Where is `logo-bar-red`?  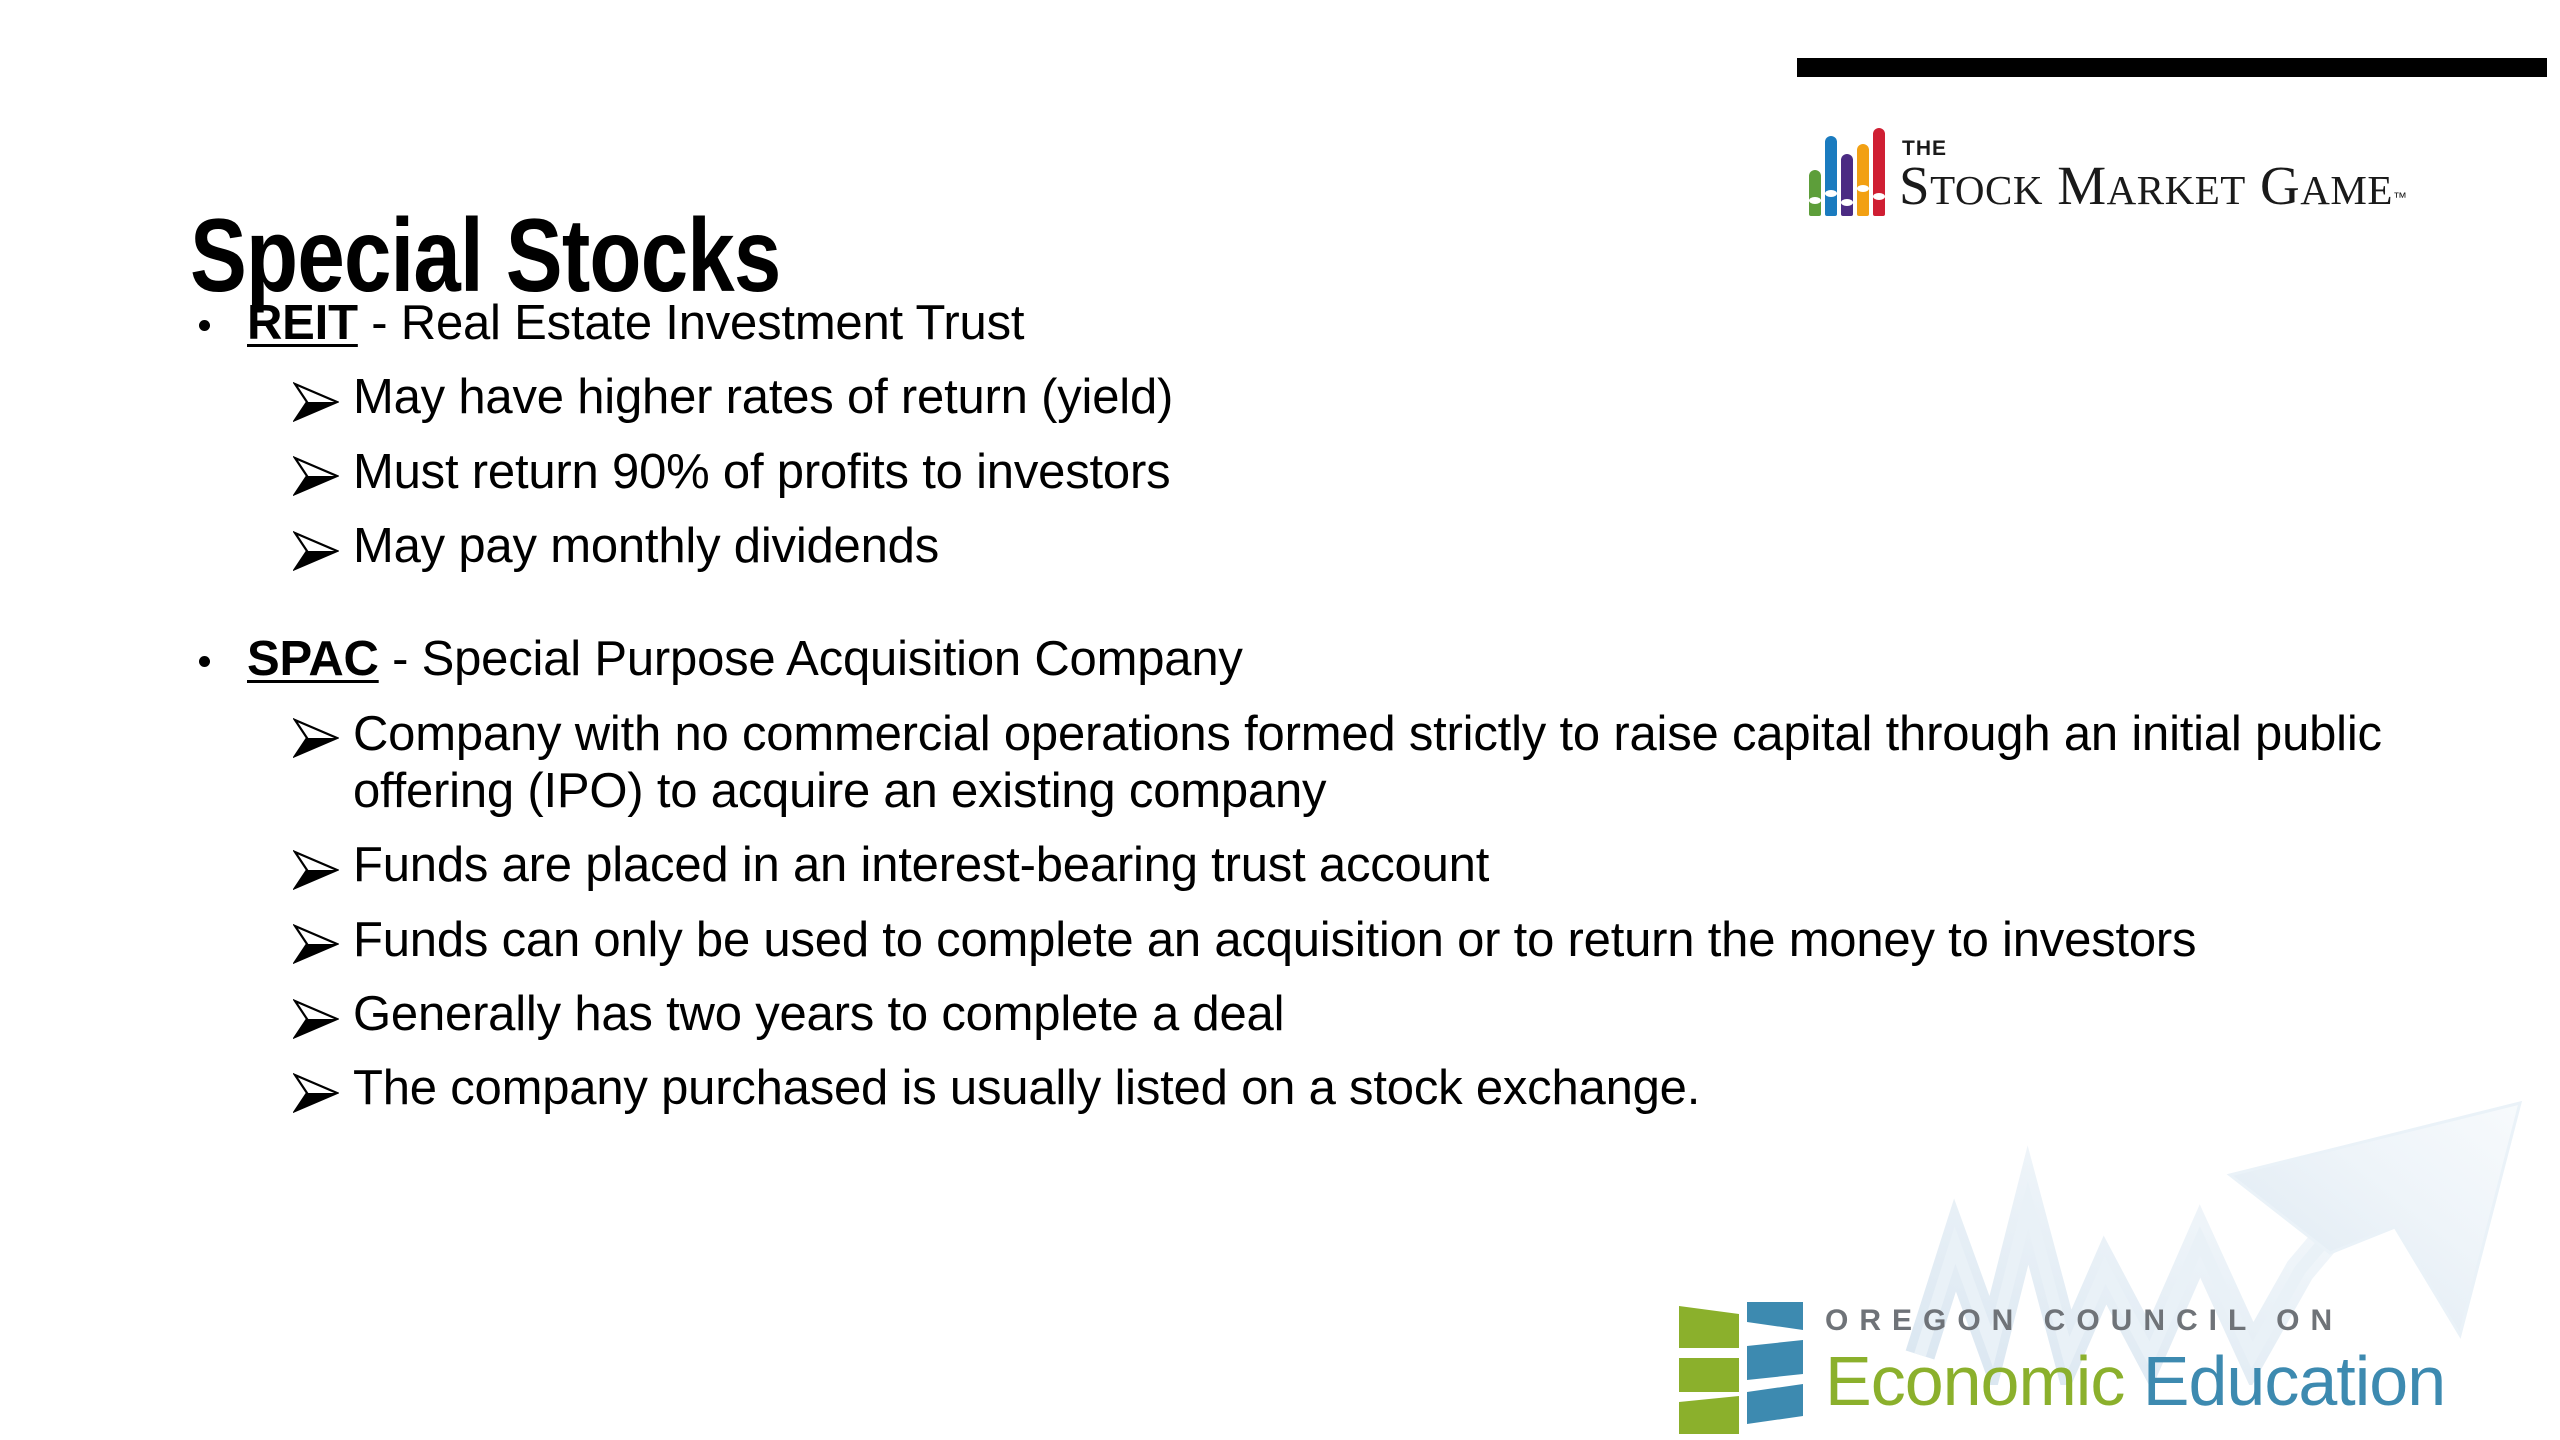
logo-bar-red is located at coordinates (1879, 172).